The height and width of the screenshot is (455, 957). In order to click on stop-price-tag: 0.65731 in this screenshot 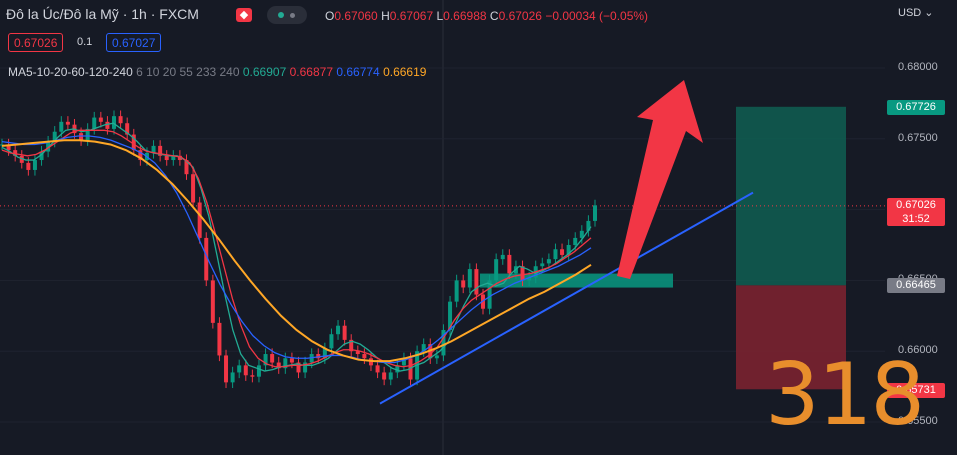, I will do `click(916, 390)`.